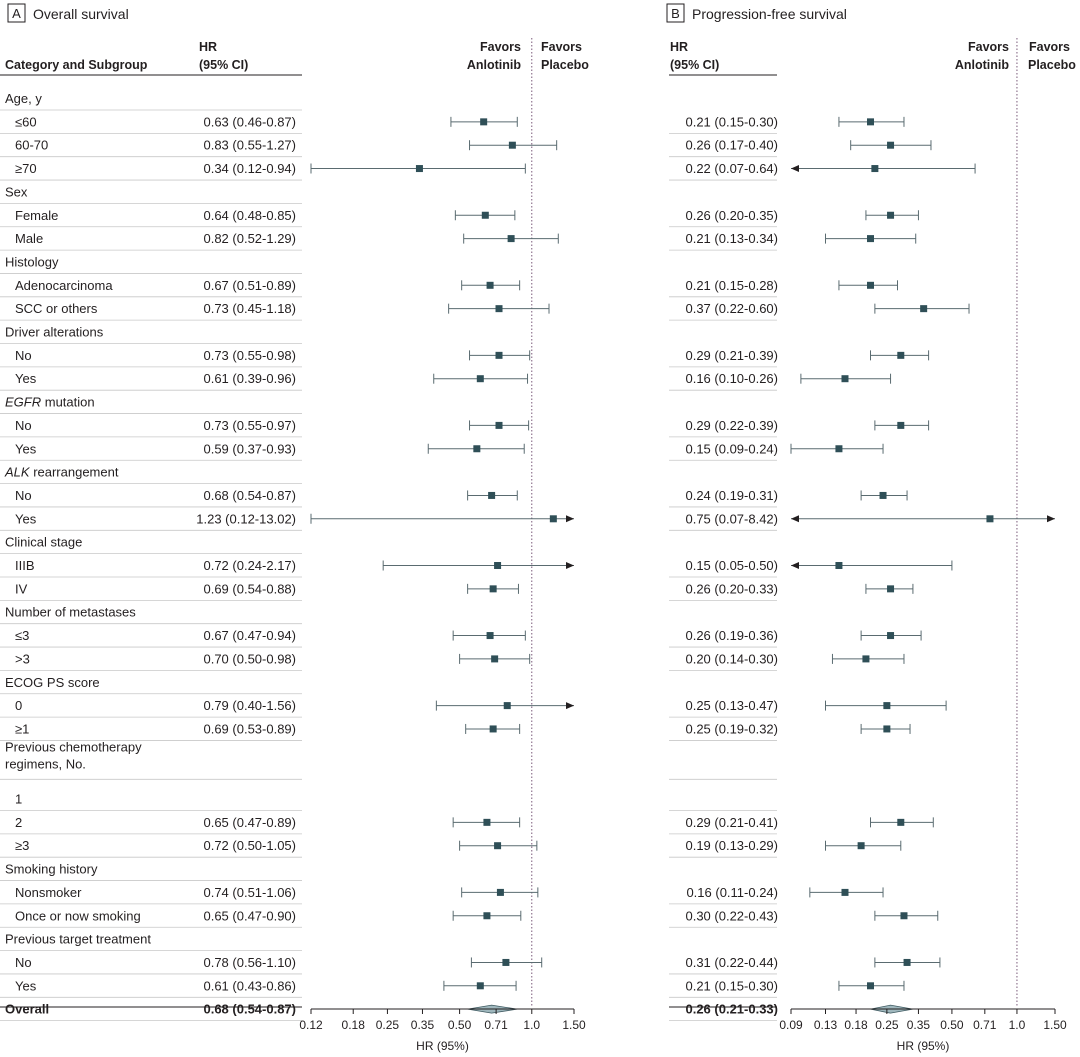 The image size is (1080, 1057). Describe the element at coordinates (500, 47) in the screenshot. I see `favors-anlotinib-label: Favors` at that location.